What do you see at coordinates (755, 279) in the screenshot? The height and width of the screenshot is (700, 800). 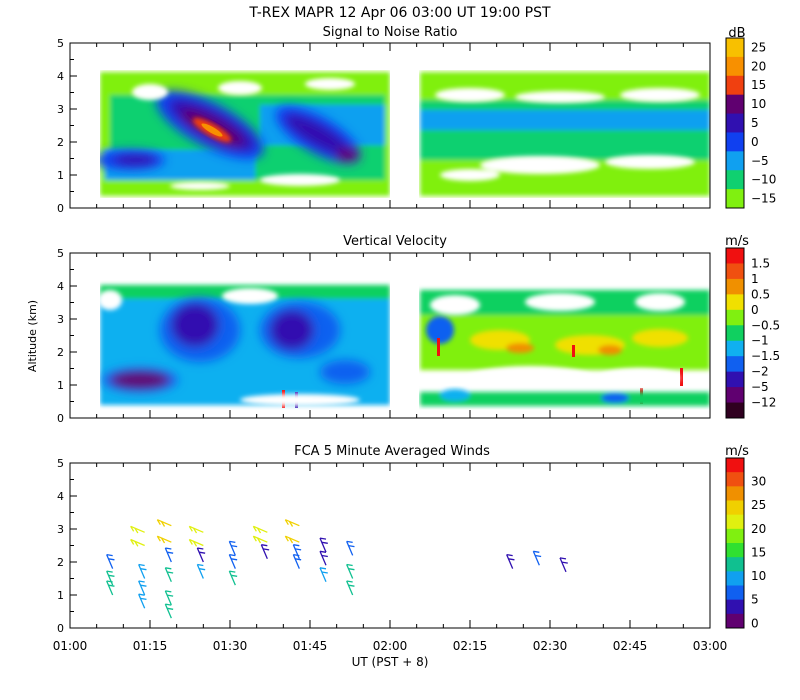 I see `colorbar-tick-label: 1` at bounding box center [755, 279].